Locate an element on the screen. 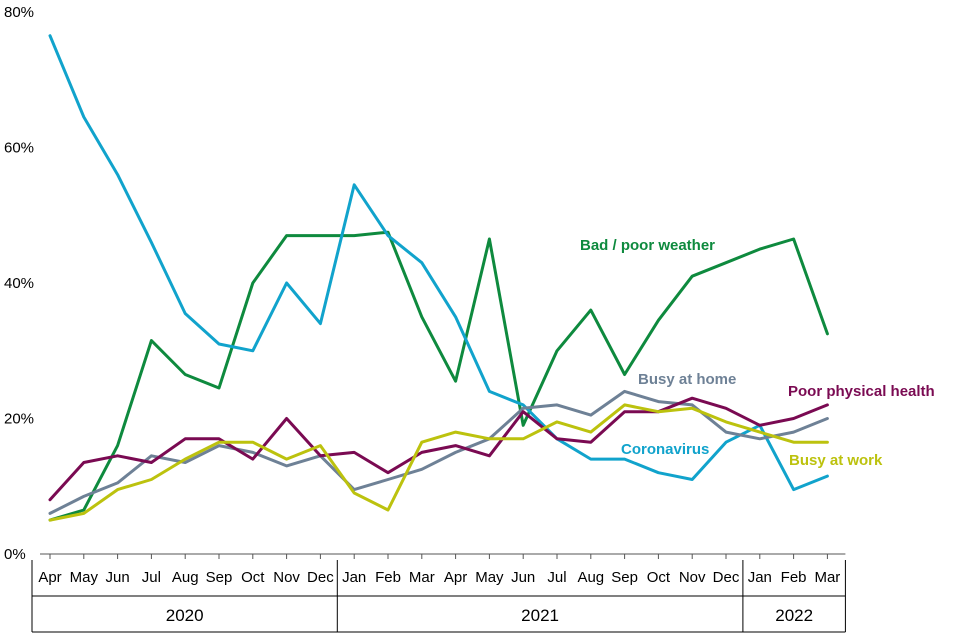 Image resolution: width=960 pixels, height=640 pixels. series-line-poor-physical-health is located at coordinates (438, 449).